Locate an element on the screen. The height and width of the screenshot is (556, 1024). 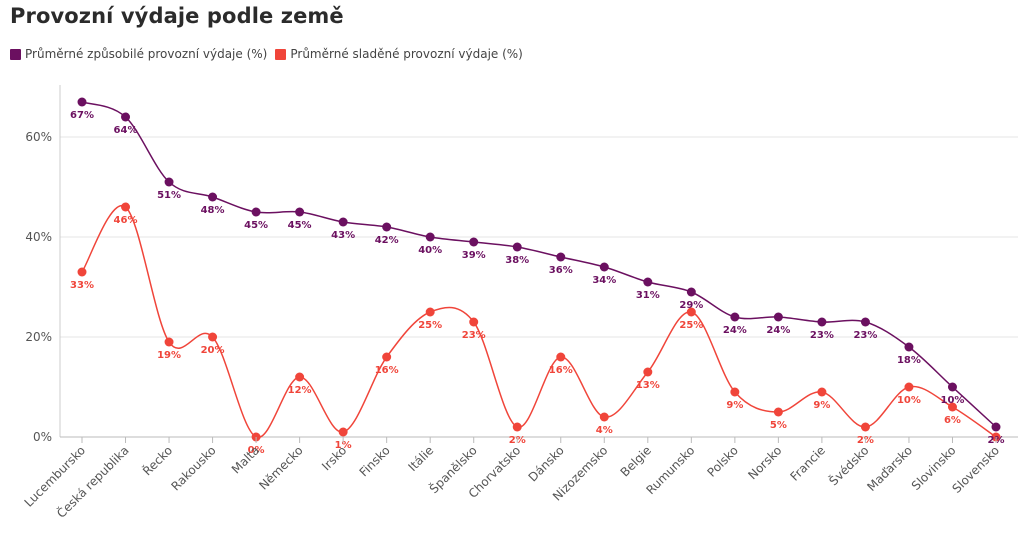
x-tick-label: Belgie is located at coordinates (636, 461).